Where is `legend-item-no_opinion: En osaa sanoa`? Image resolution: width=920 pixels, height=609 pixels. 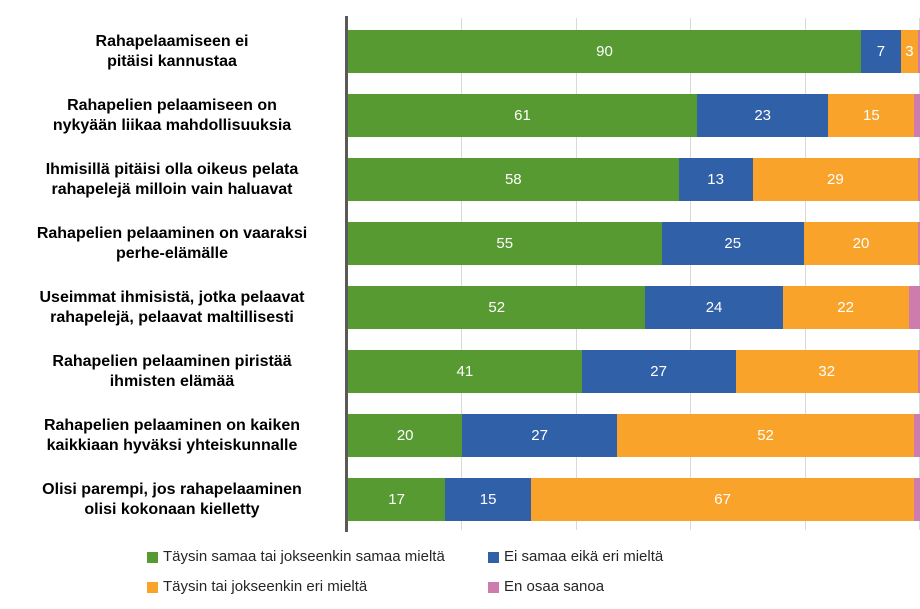
legend-item-no_opinion: En osaa sanoa is located at coordinates (575, 587).